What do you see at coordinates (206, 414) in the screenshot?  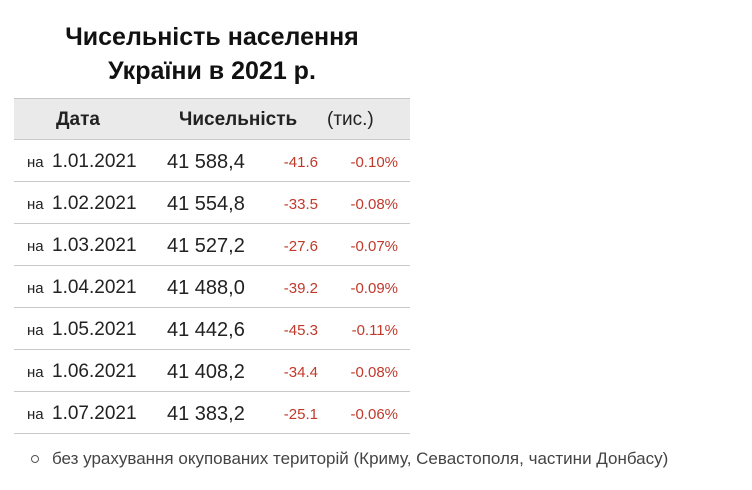 I see `cell-value: 41 383,2` at bounding box center [206, 414].